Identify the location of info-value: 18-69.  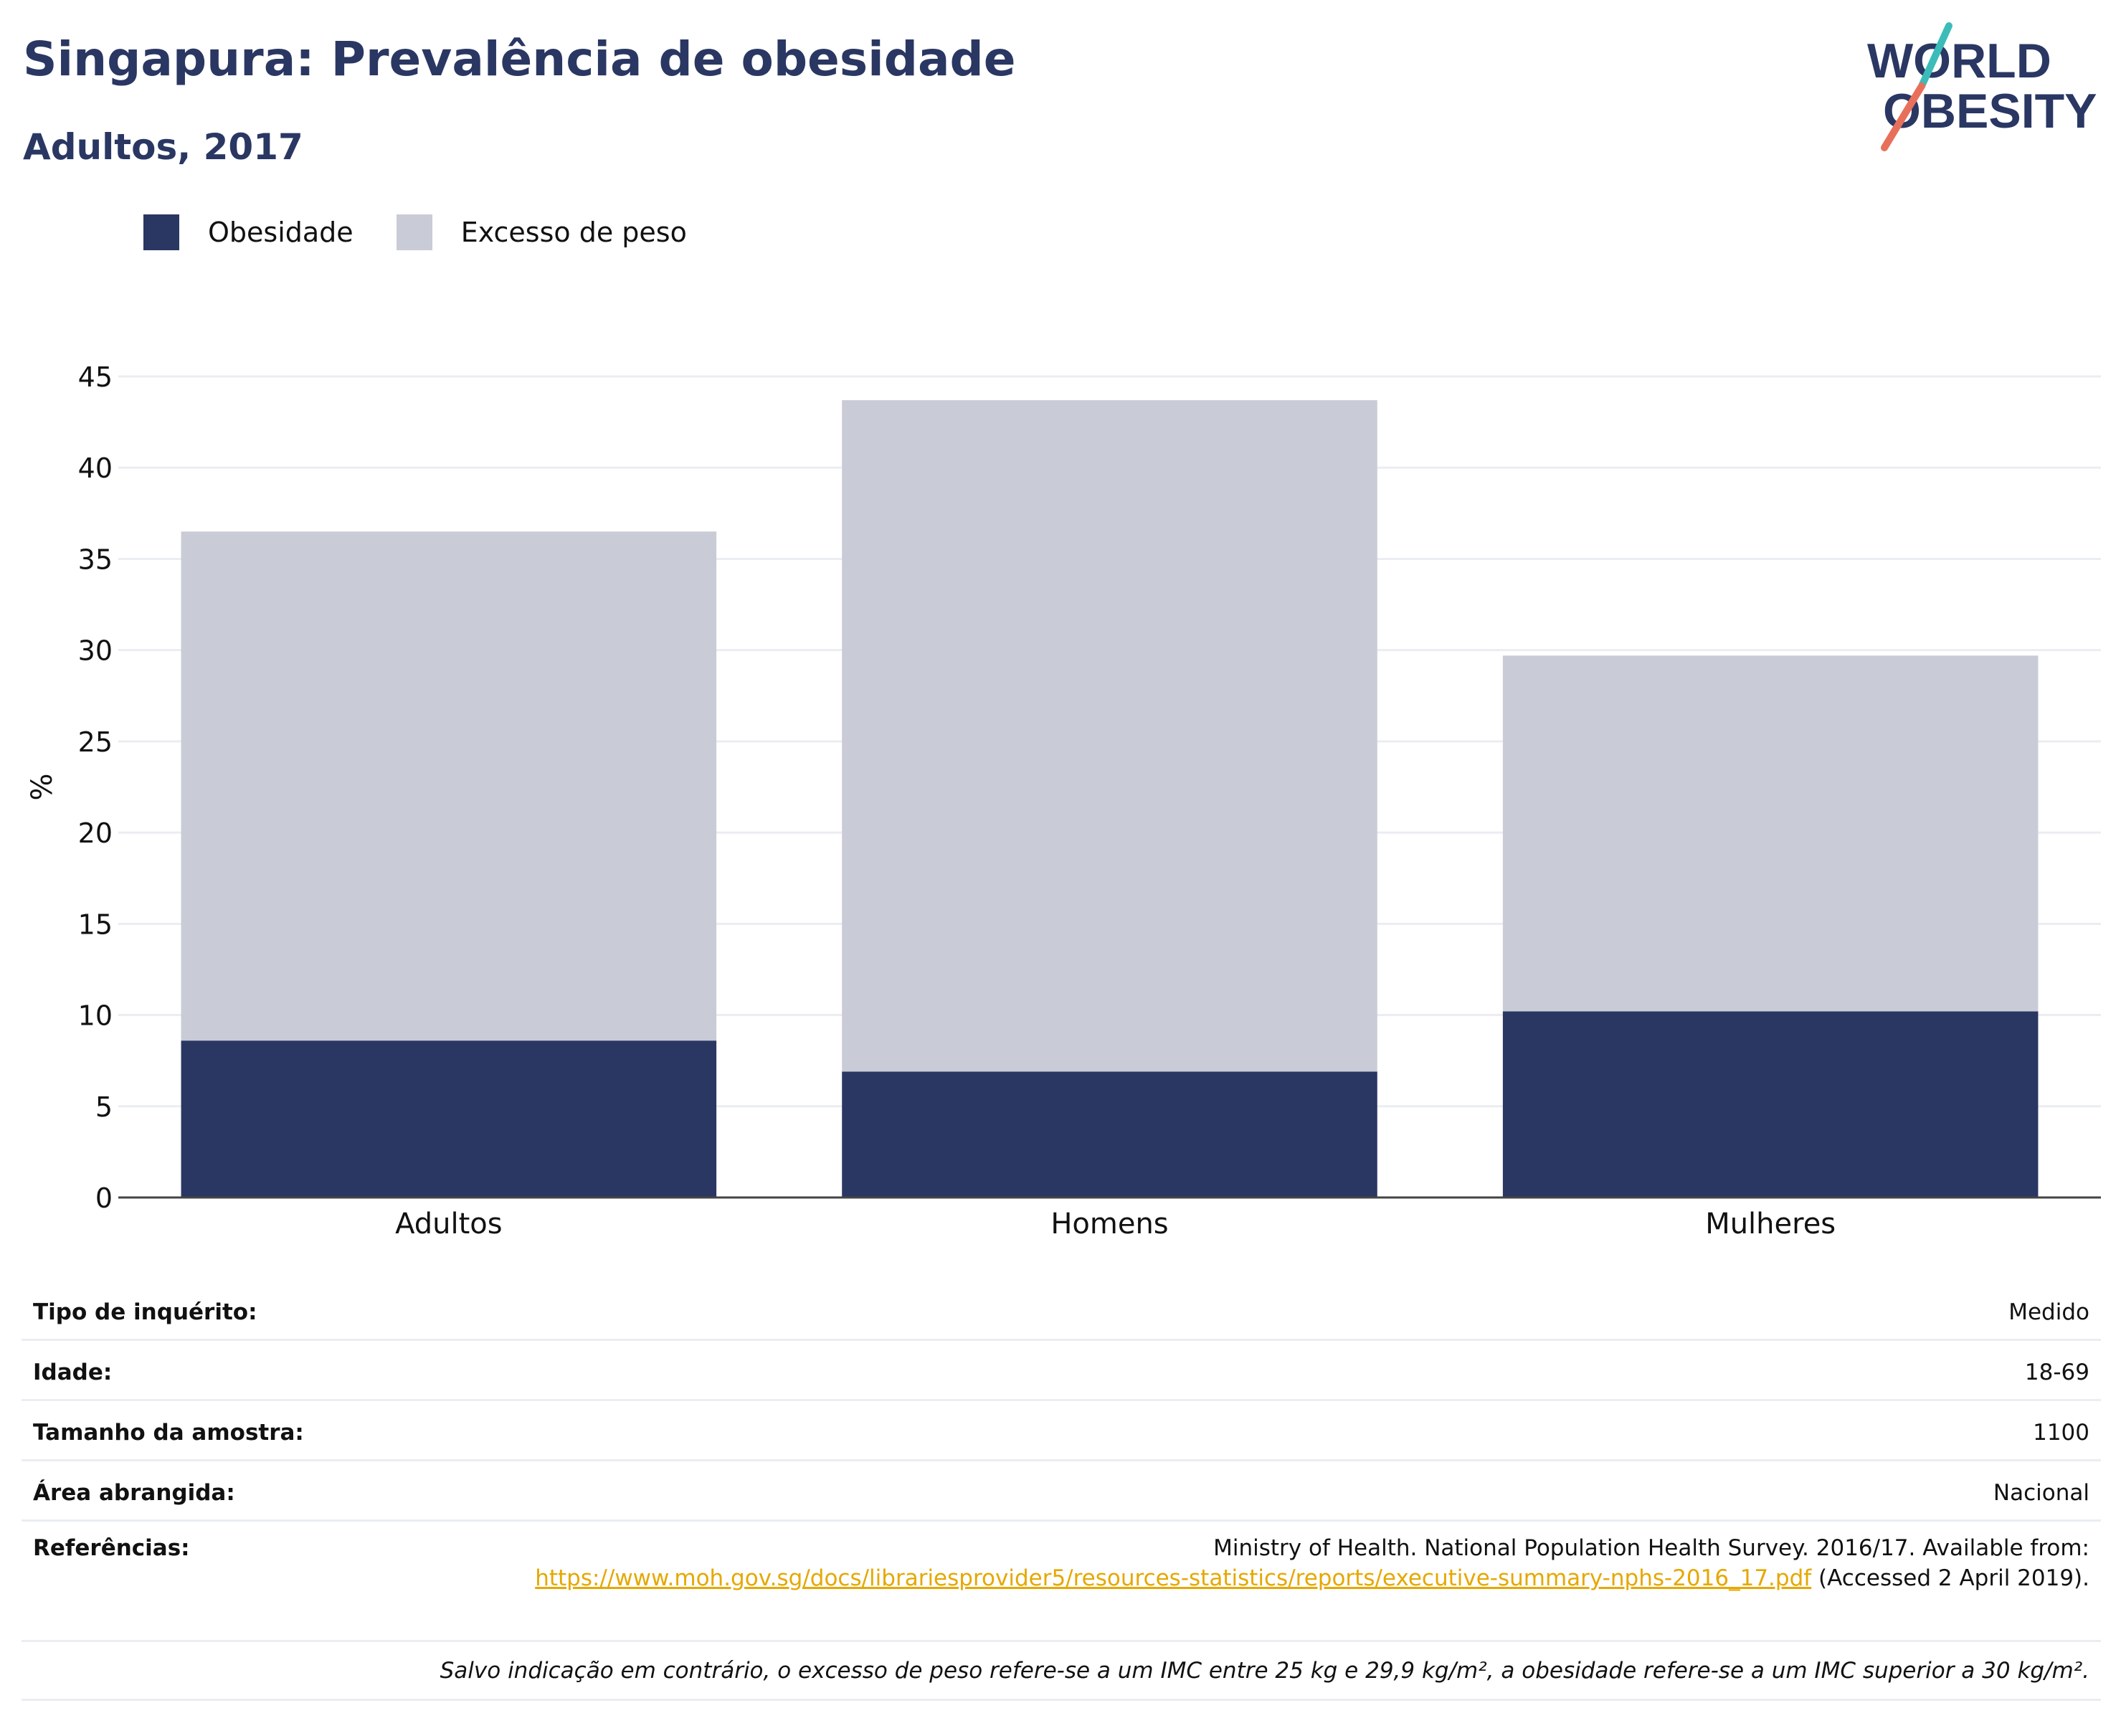
(2056, 1372).